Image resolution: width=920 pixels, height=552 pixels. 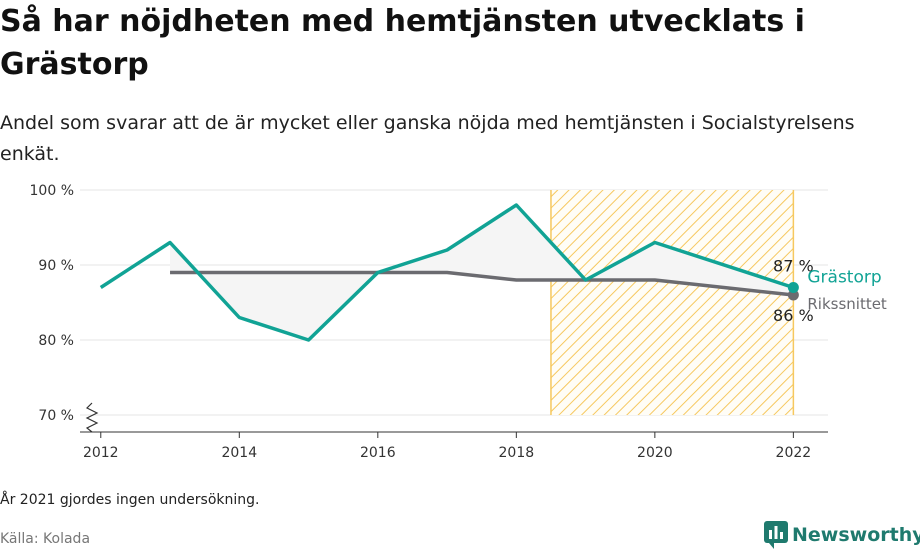 What do you see at coordinates (794, 453) in the screenshot?
I see `x-tick-label: 2022` at bounding box center [794, 453].